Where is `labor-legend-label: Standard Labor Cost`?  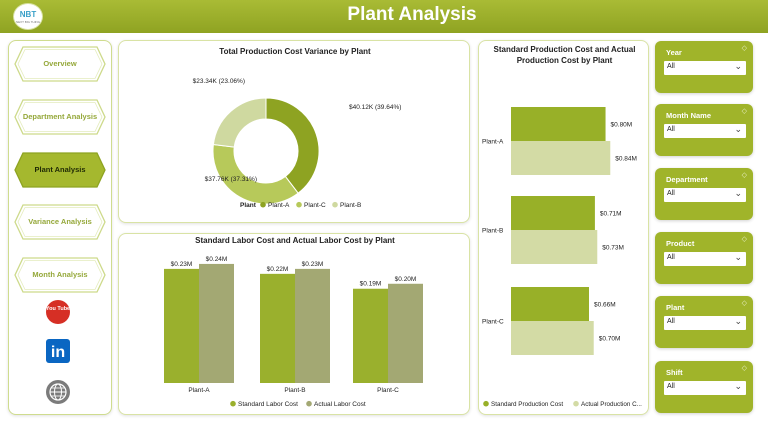
labor-legend-label: Standard Labor Cost is located at coordinates (268, 404).